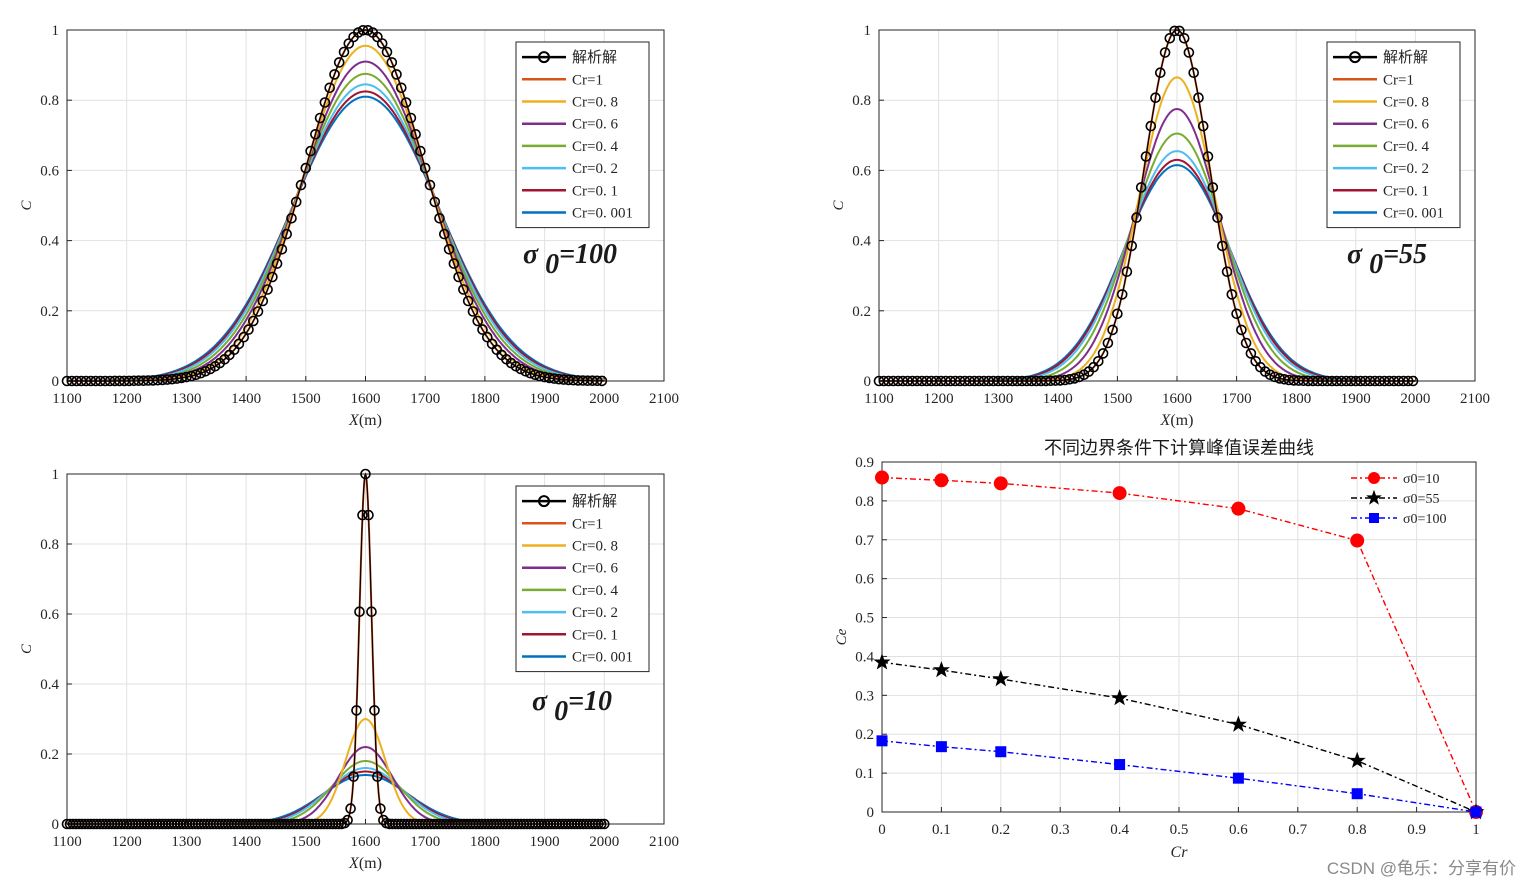 This screenshot has height=885, width=1530. I want to click on x-tick-label: 1400, so click(246, 842).